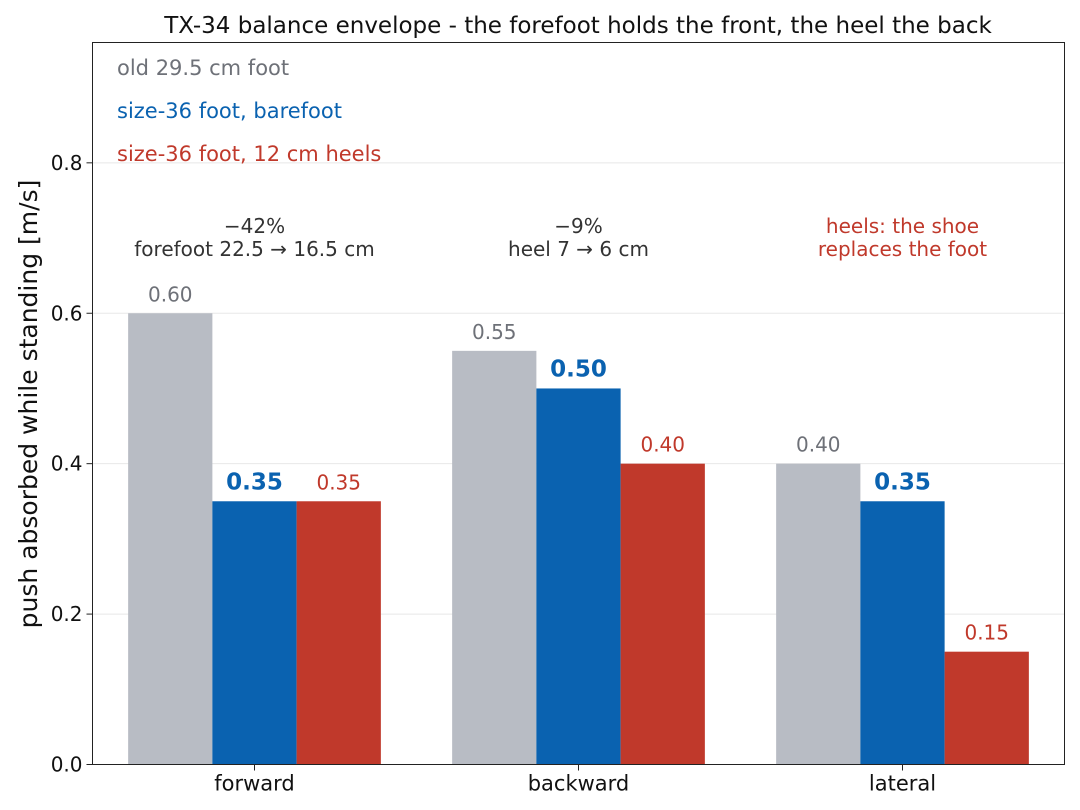 The height and width of the screenshot is (810, 1080). I want to click on bar-value-label: 0.55, so click(494, 332).